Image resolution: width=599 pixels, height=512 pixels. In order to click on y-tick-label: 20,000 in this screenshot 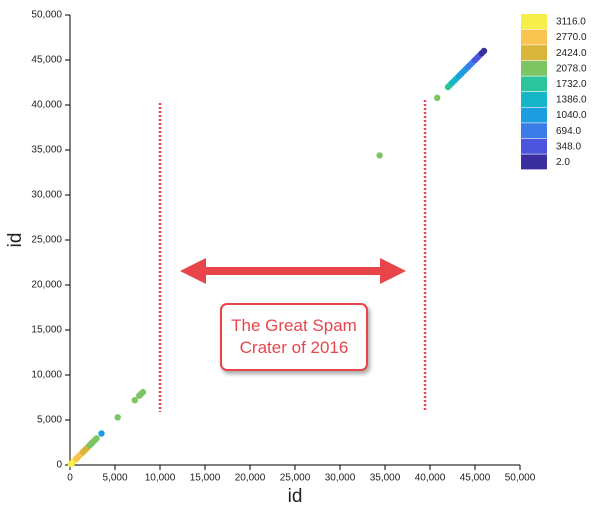, I will do `click(46, 285)`.